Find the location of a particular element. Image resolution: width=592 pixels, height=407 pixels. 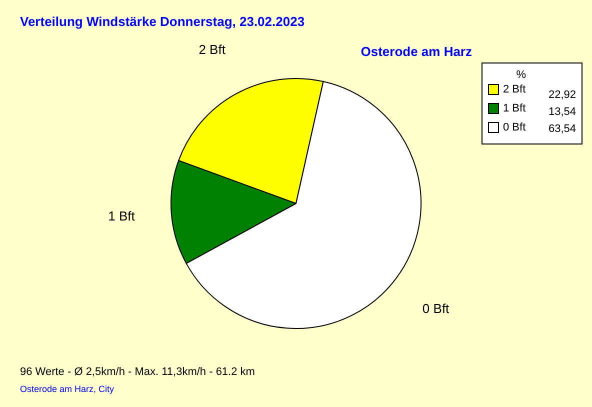

chart-subtitle: Osterode am Harz is located at coordinates (416, 51).